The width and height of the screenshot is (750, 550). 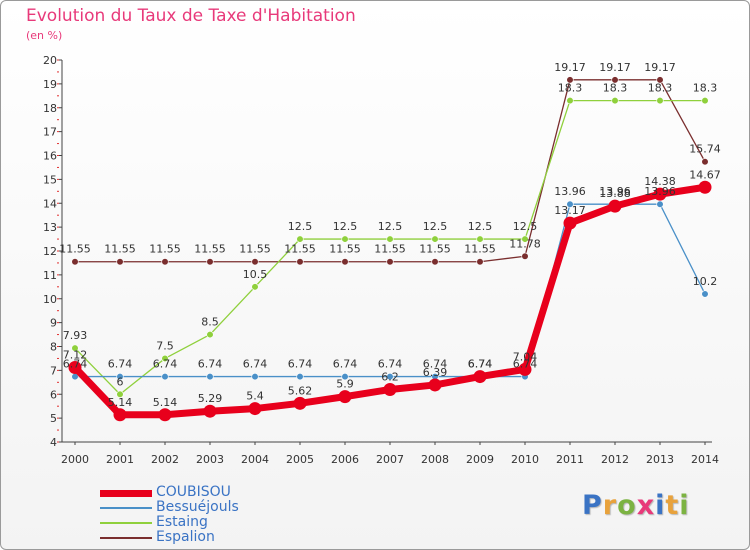 I want to click on y-tick-label: 10, so click(x=50, y=299).